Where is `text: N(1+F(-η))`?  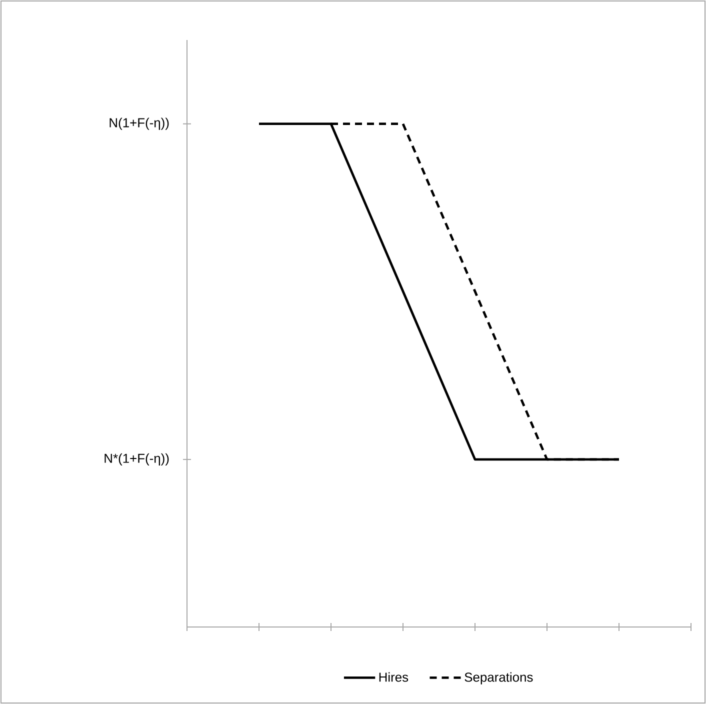
text: N(1+F(-η)) is located at coordinates (139, 124).